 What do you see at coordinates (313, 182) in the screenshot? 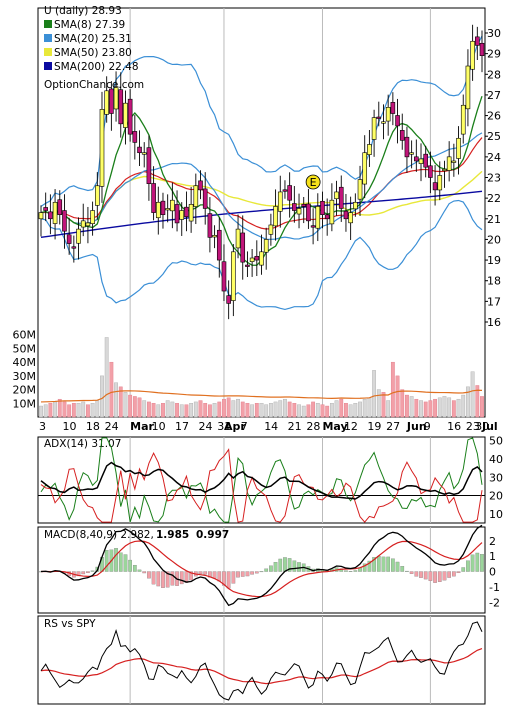
I see `earnings-marker-label: E` at bounding box center [313, 182].